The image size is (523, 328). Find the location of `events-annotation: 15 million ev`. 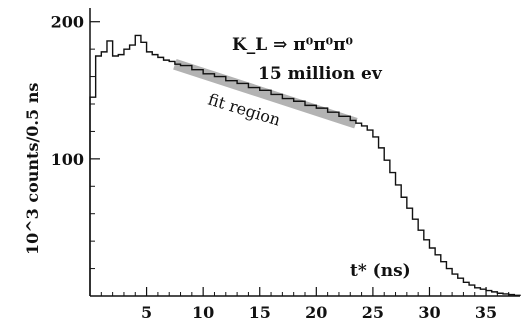

events-annotation: 15 million ev is located at coordinates (320, 74).